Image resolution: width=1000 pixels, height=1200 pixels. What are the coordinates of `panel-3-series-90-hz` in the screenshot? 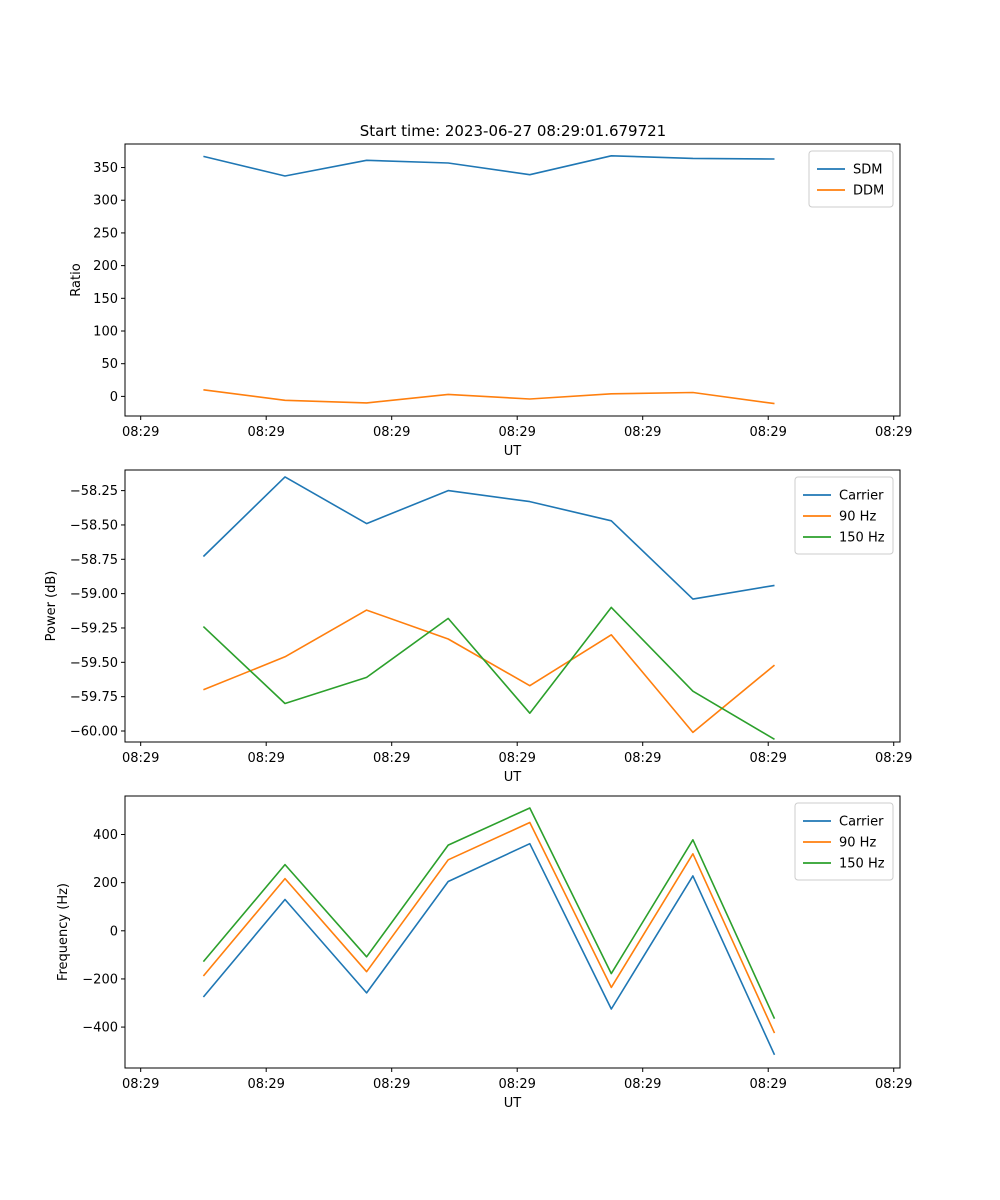 It's located at (489, 927).